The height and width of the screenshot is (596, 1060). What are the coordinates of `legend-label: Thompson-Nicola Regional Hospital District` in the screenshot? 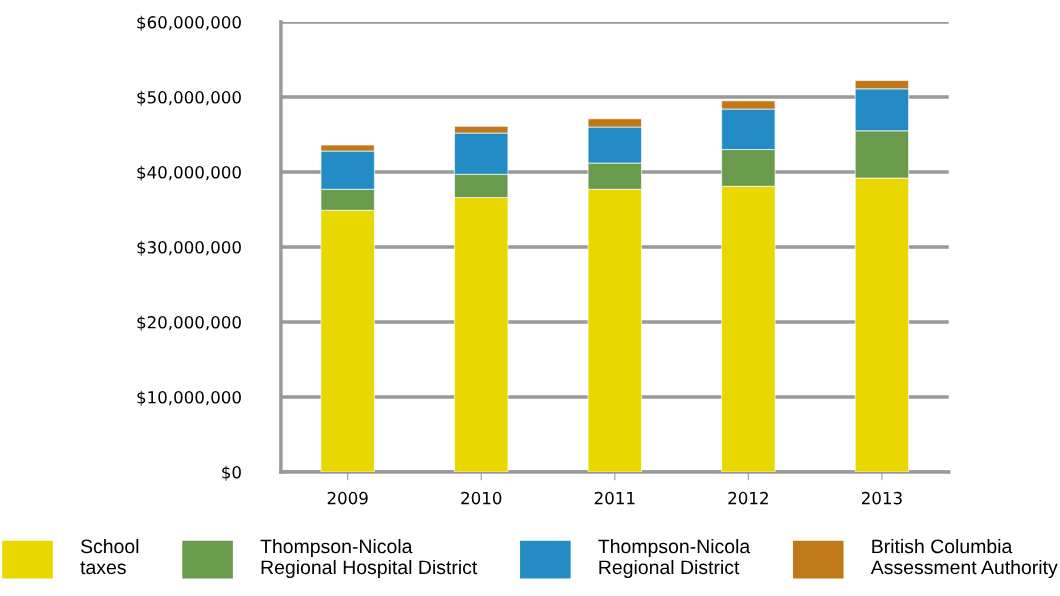 It's located at (369, 558).